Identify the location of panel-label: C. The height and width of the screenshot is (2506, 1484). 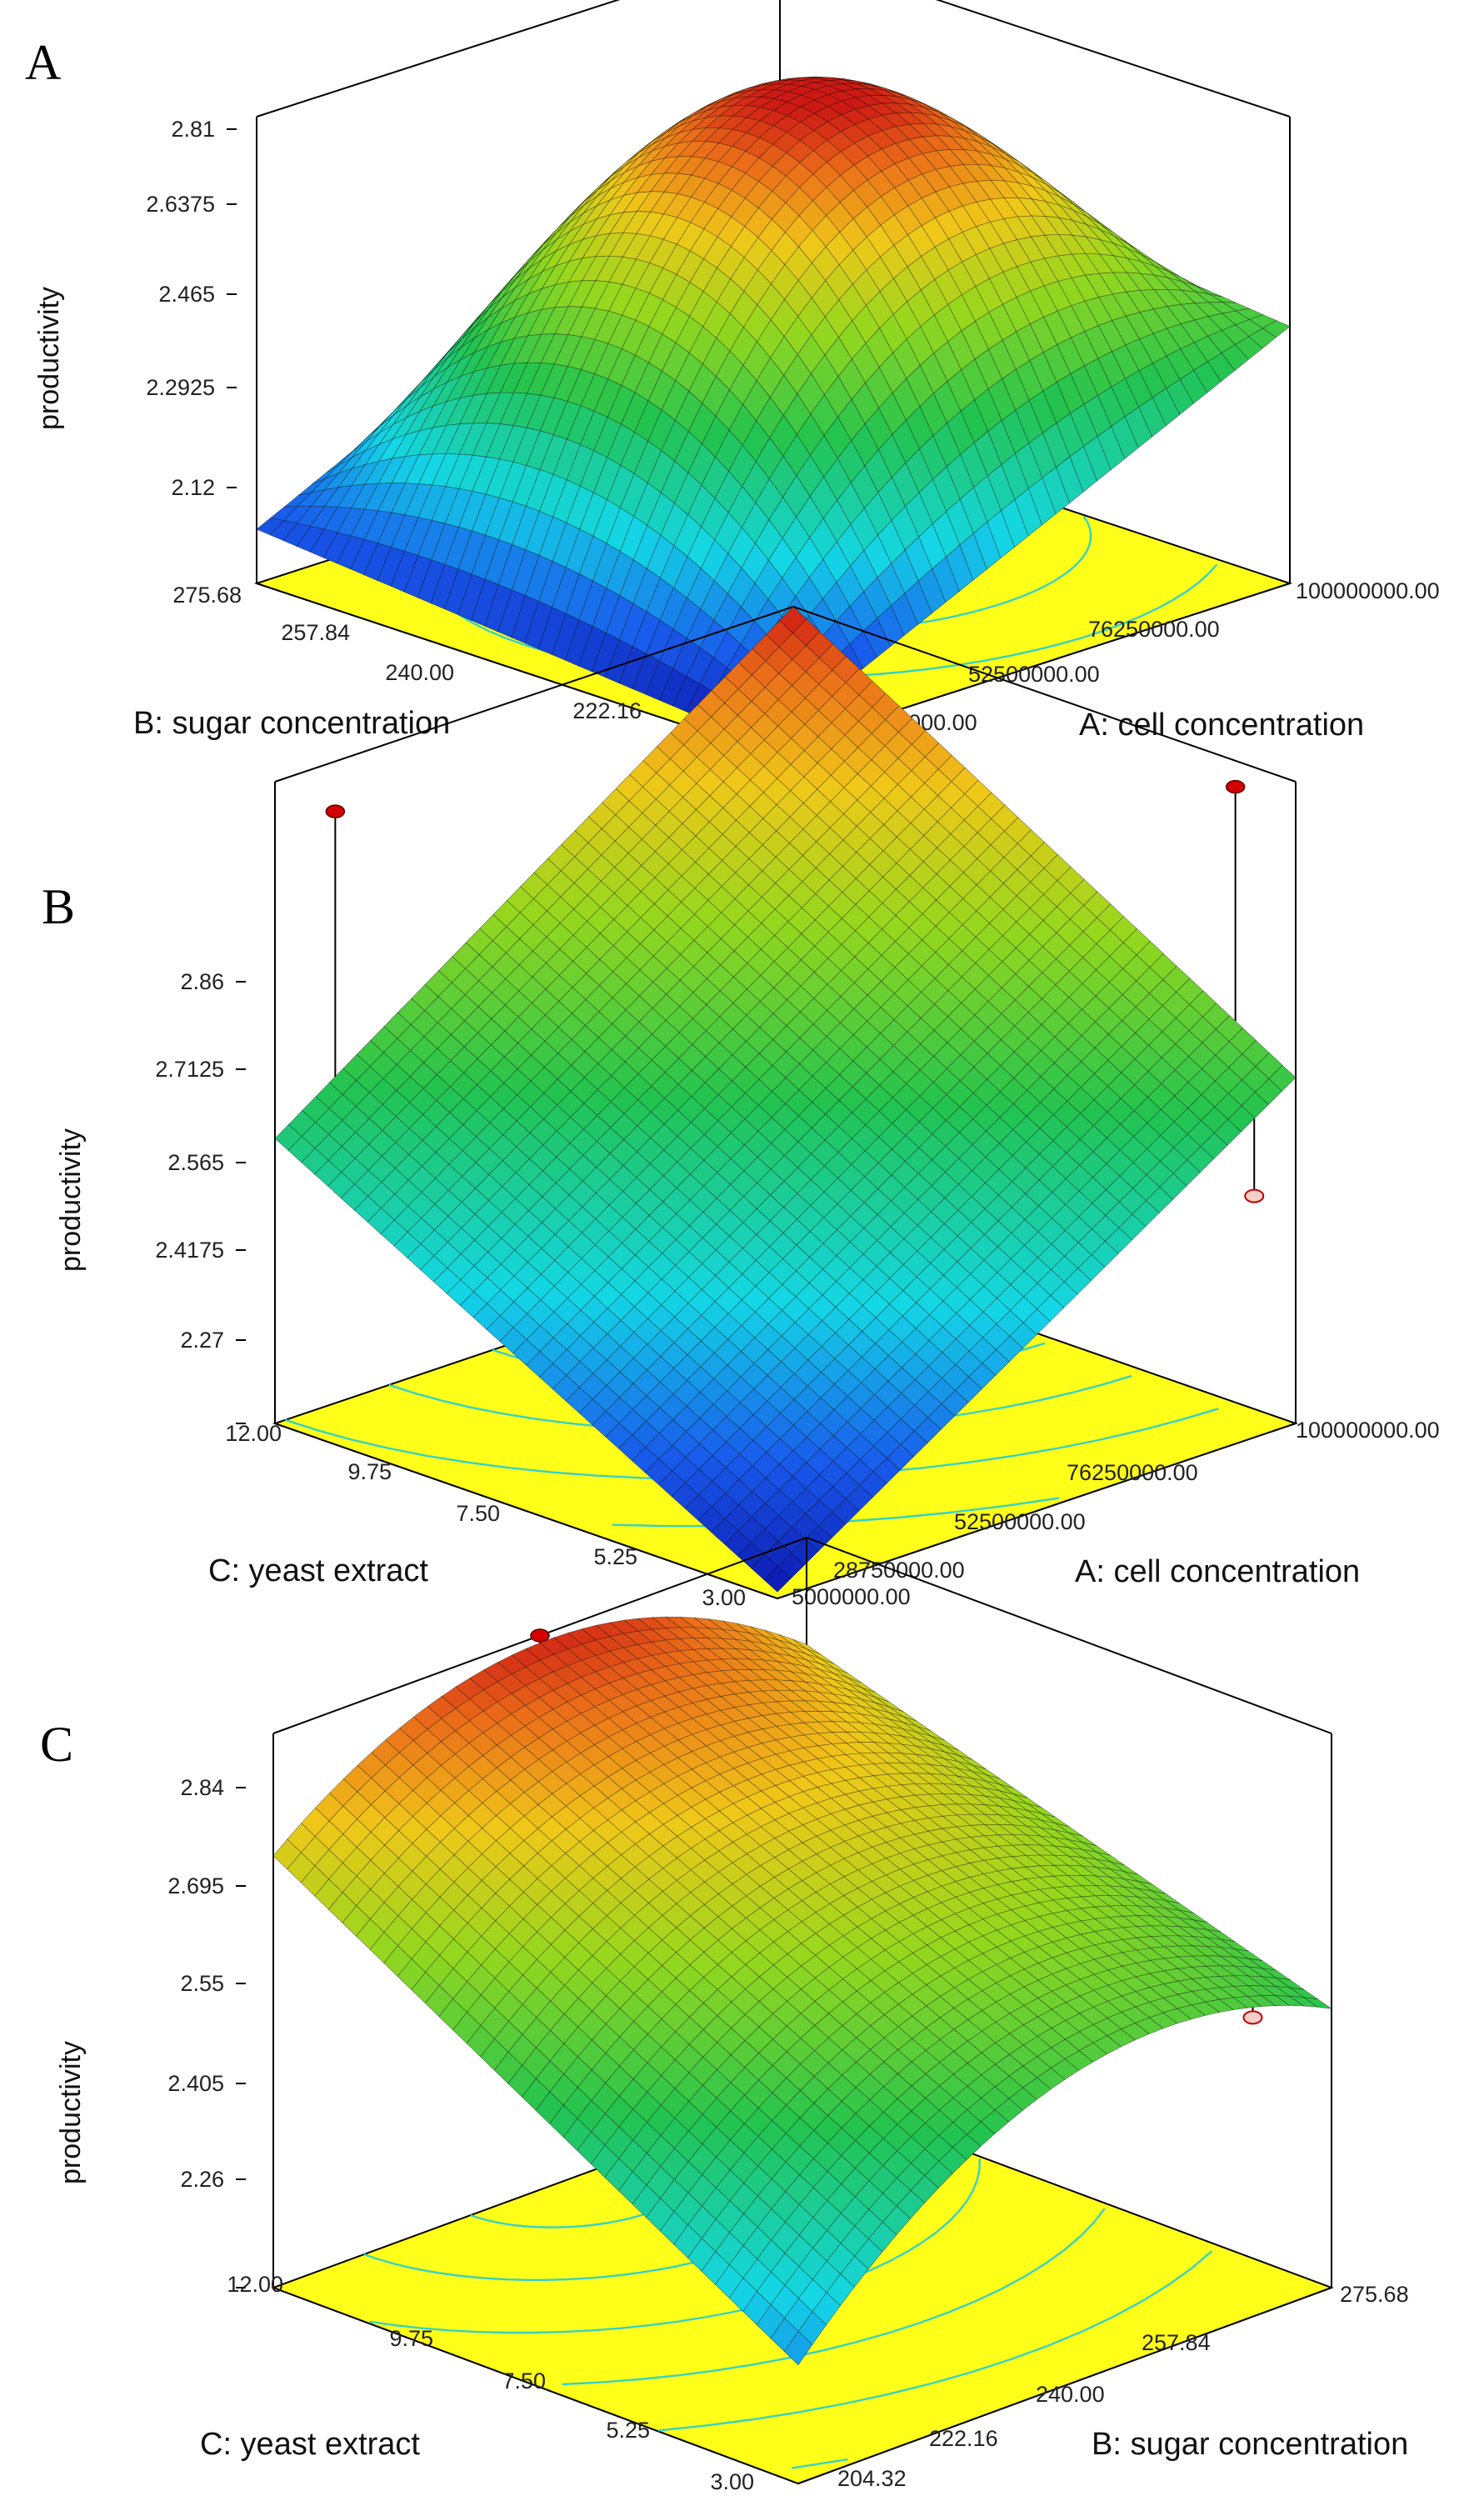
(57, 1744).